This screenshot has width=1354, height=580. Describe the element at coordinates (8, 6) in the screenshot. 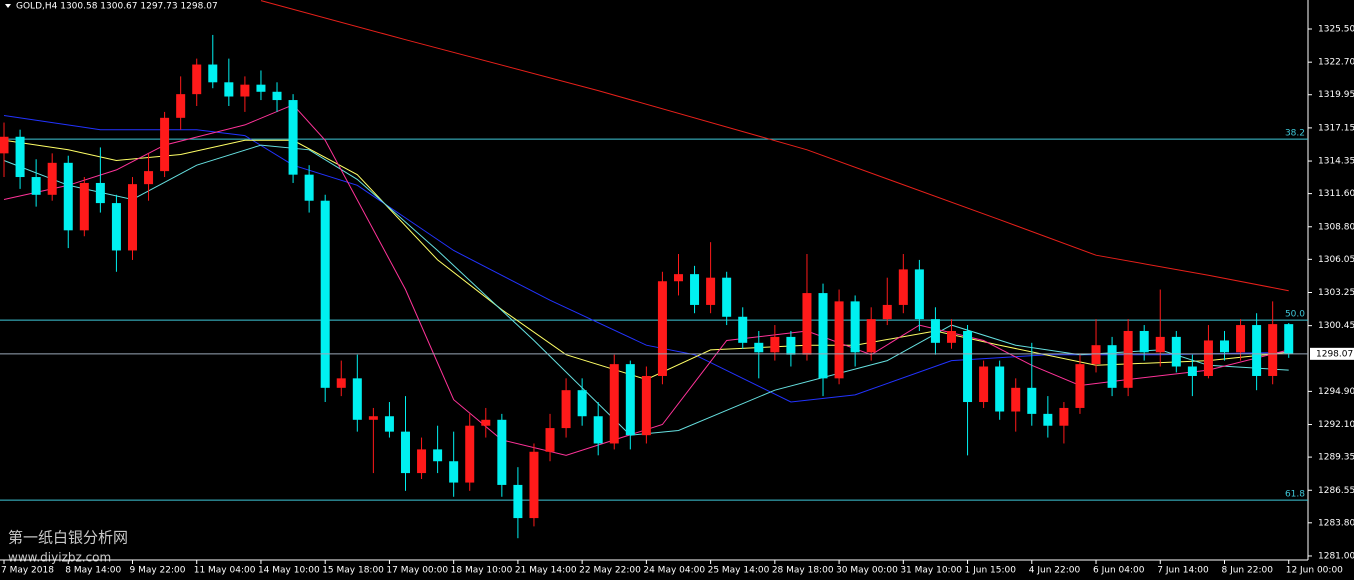

I see `menu-arrow` at that location.